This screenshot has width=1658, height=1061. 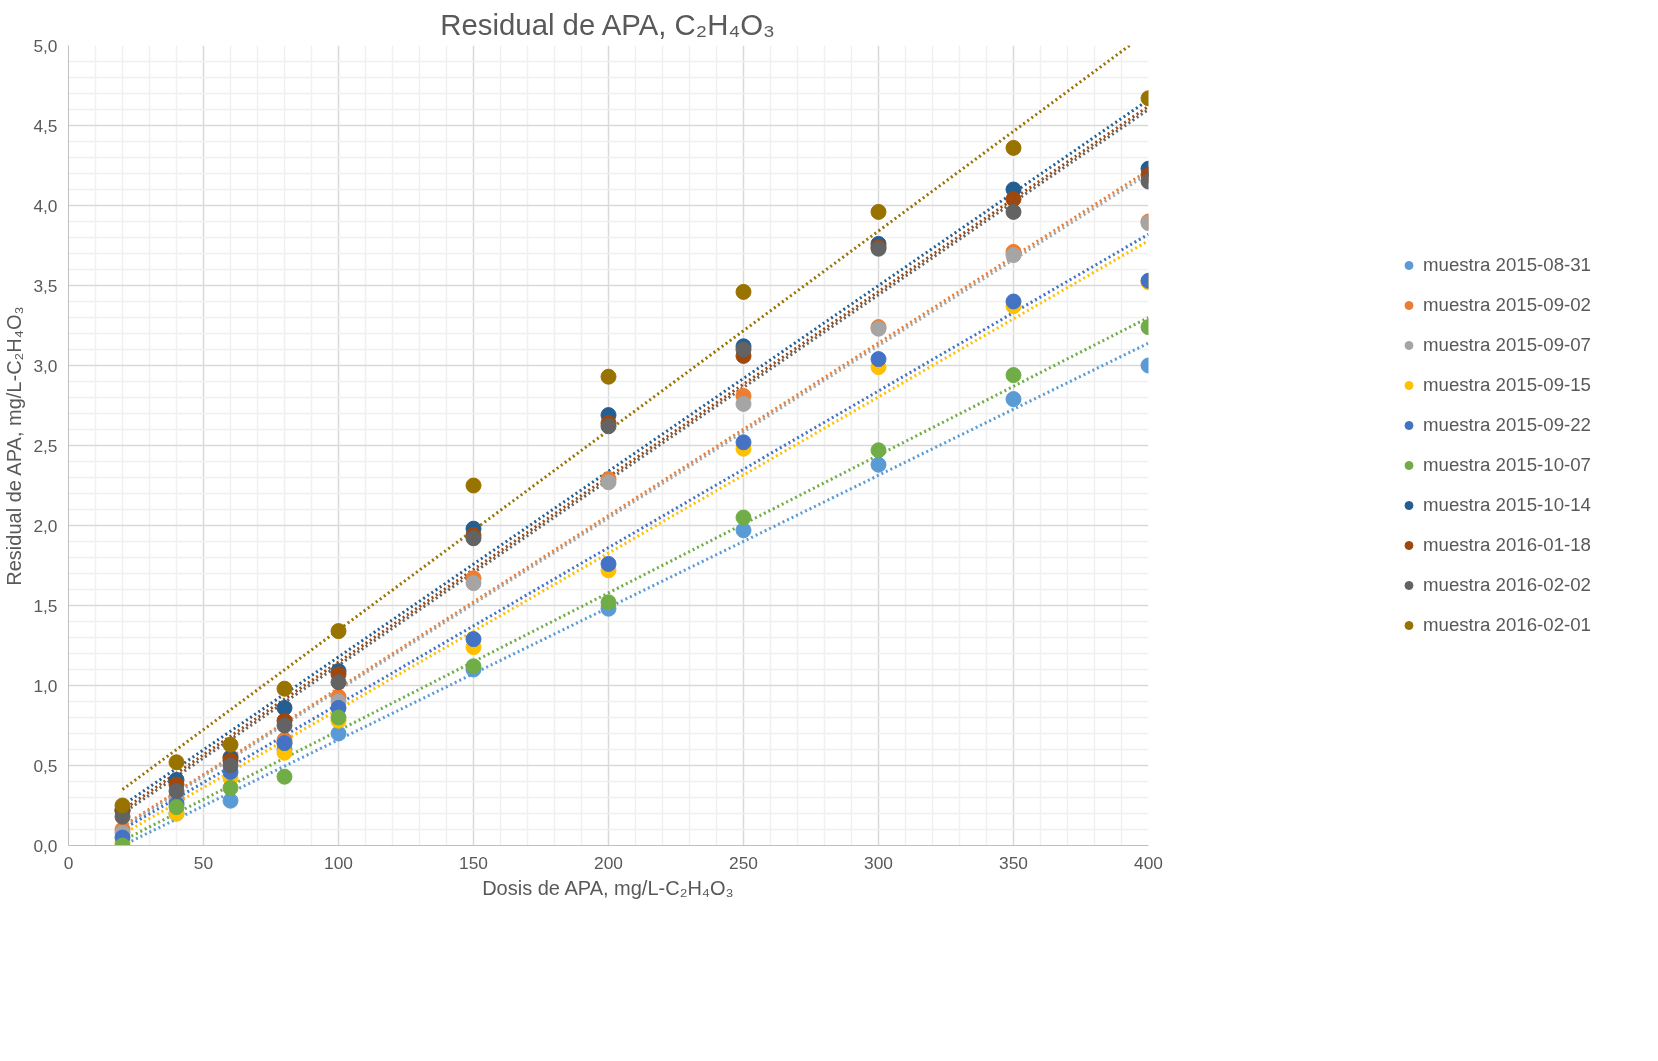 I want to click on x-tick-label: 300, so click(x=878, y=862).